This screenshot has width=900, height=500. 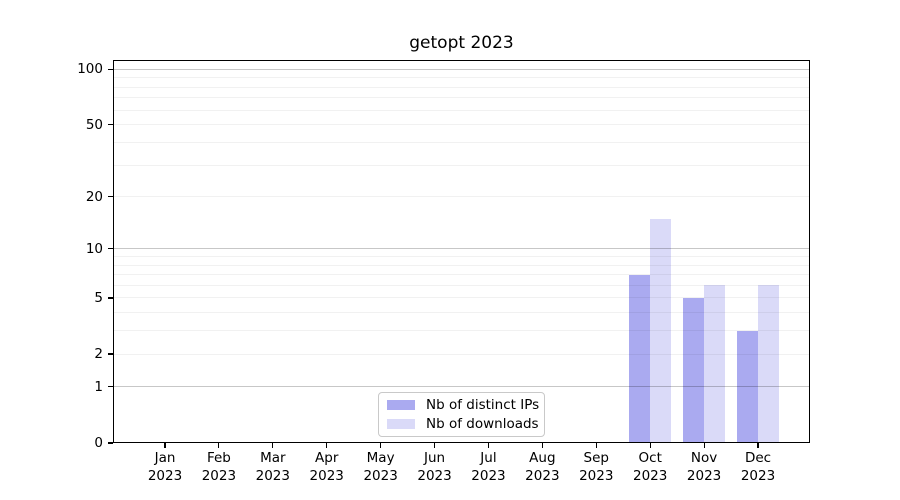 What do you see at coordinates (715, 364) in the screenshot?
I see `bar-nb-of-downloads-nov` at bounding box center [715, 364].